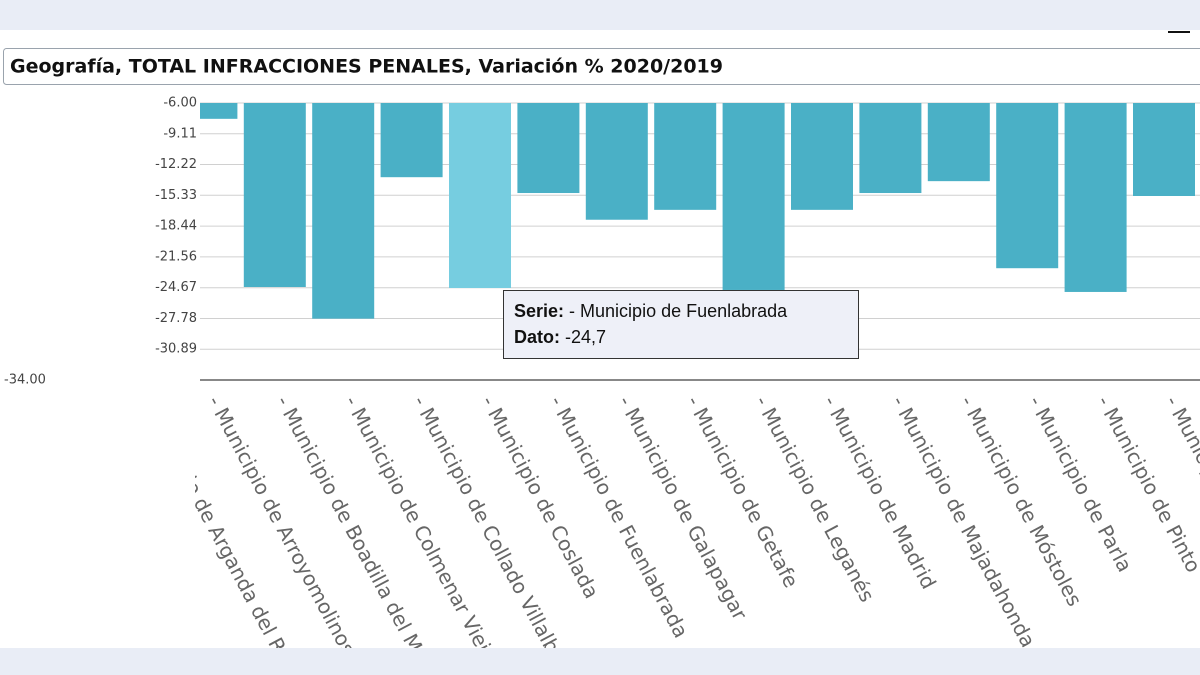  I want to click on tooltip-value: -24,7, so click(585, 337).